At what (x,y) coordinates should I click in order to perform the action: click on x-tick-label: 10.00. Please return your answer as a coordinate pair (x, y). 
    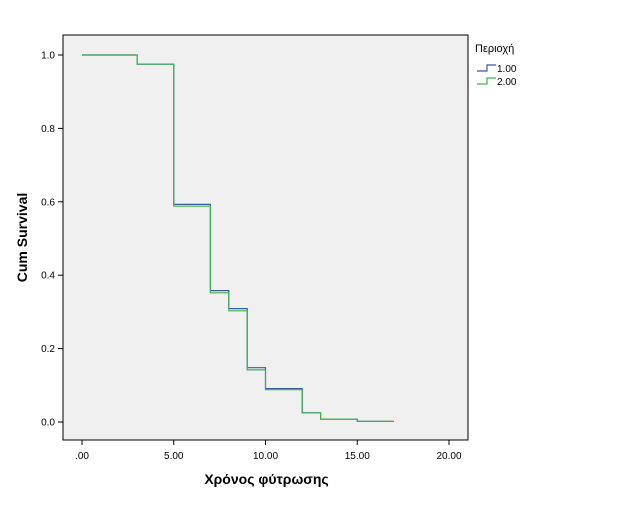
    Looking at the image, I should click on (265, 456).